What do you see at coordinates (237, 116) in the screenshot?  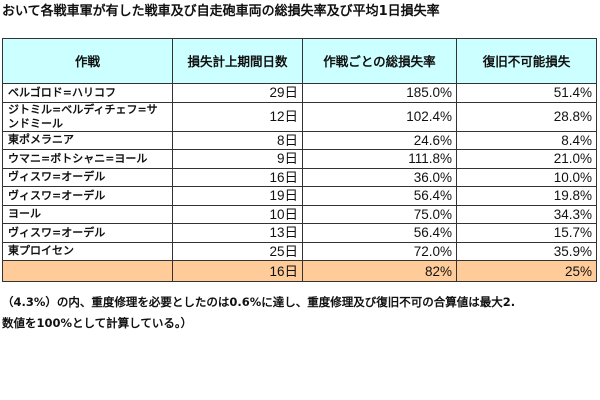 I see `days-cell: 12日` at bounding box center [237, 116].